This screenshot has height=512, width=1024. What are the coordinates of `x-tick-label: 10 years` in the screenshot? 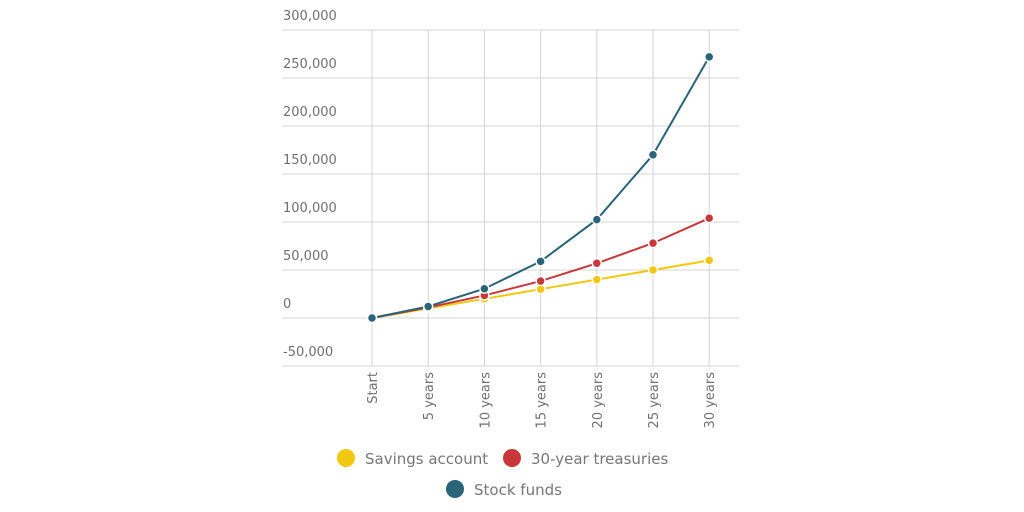 It's located at (485, 400).